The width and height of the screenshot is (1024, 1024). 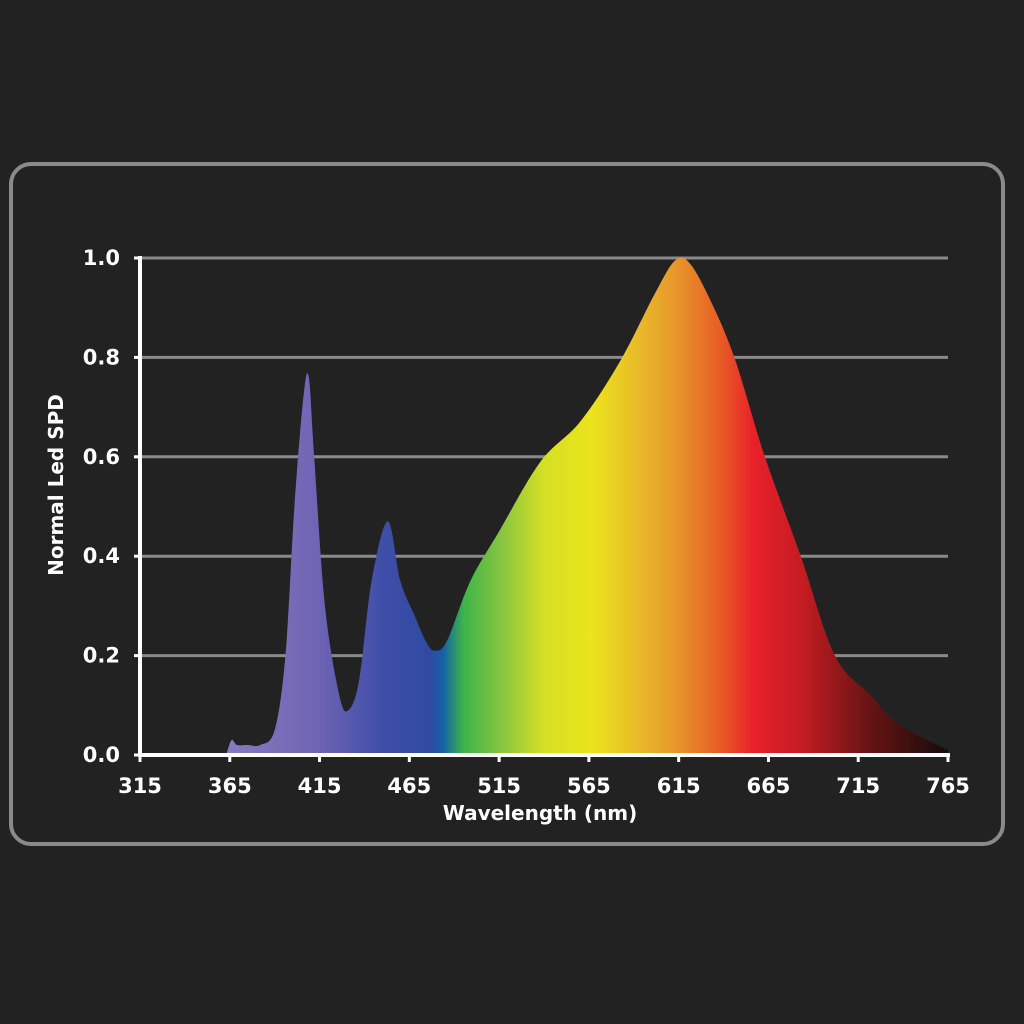 What do you see at coordinates (140, 786) in the screenshot?
I see `x-tick-label: 315` at bounding box center [140, 786].